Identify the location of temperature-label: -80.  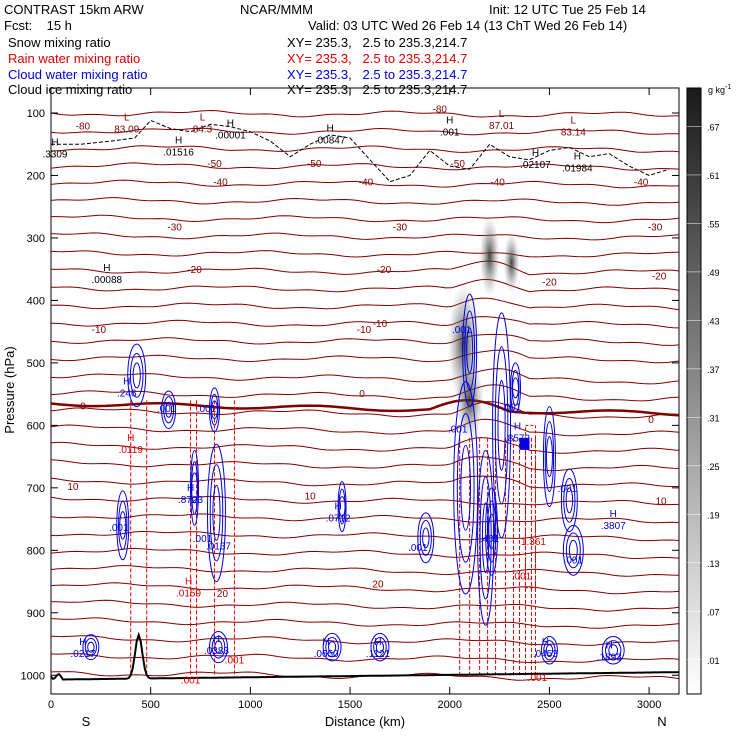
(440, 110).